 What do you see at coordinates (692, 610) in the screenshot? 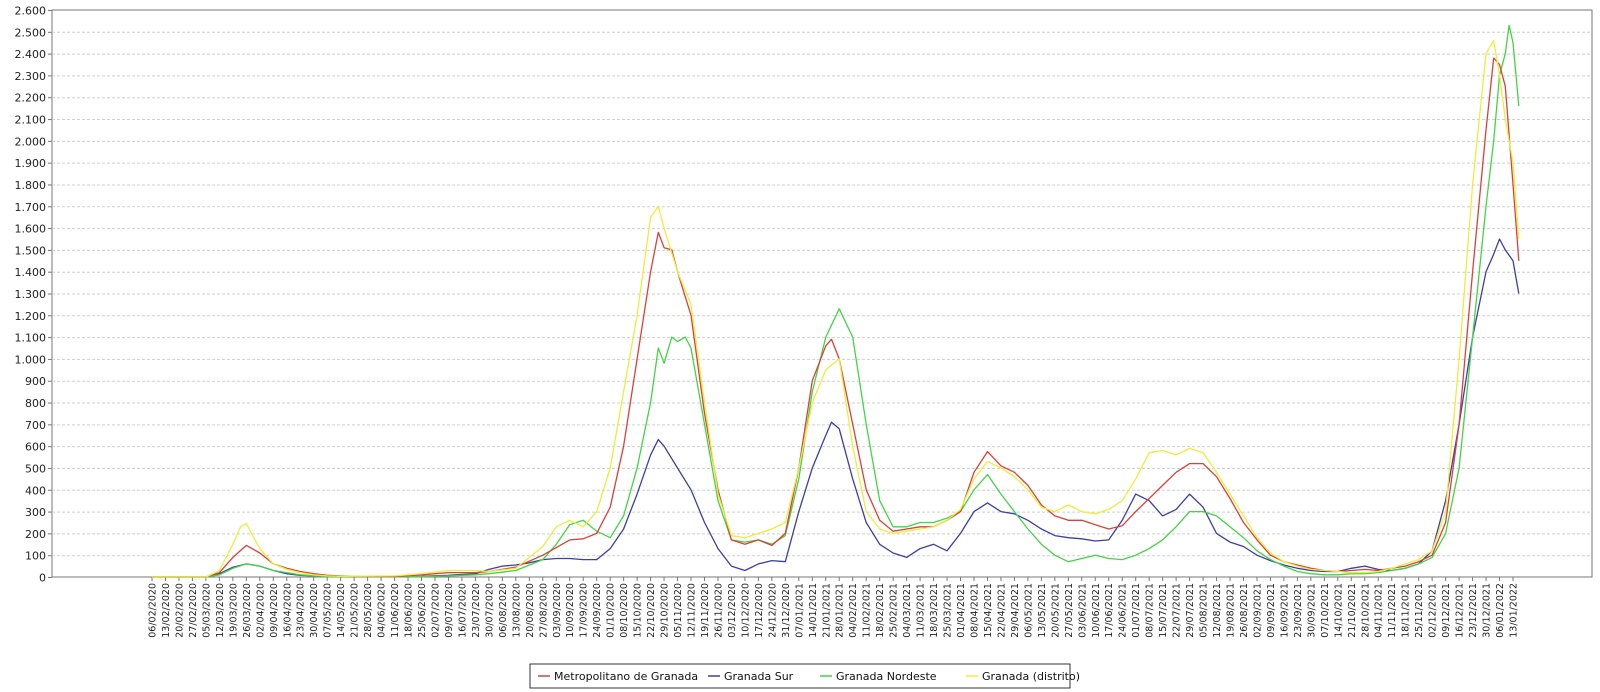
I see `x-tick-label: 12/11/2020` at bounding box center [692, 610].